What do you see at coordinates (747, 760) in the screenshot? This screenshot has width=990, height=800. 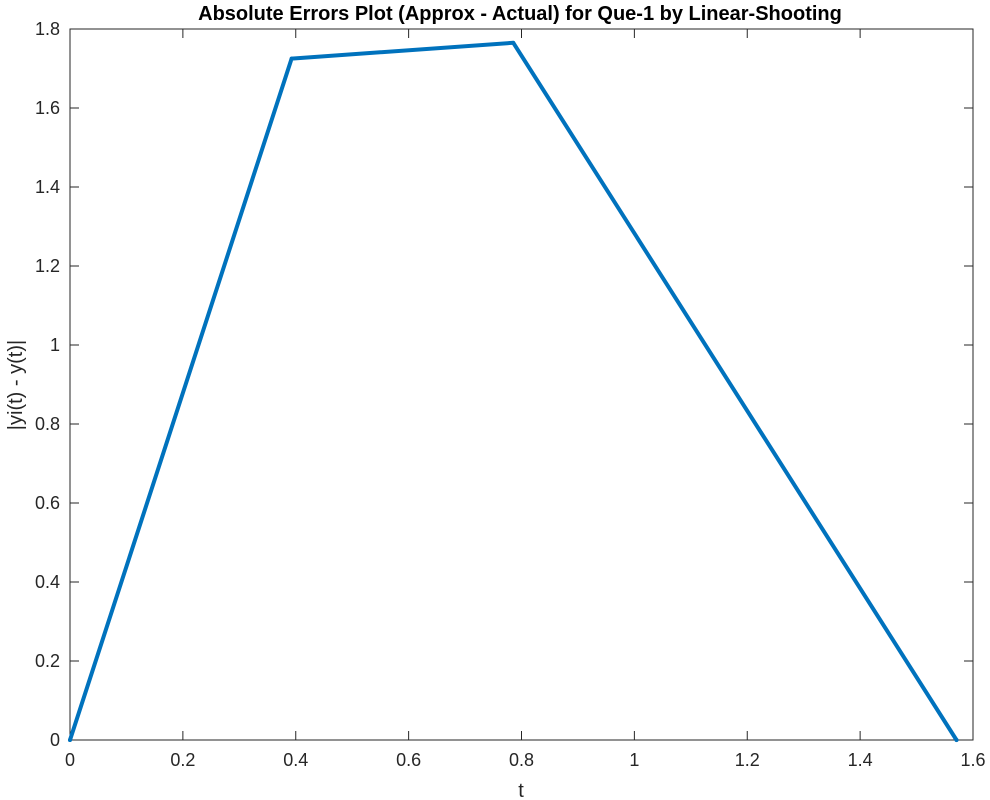 I see `x-tick-label: 1.2` at bounding box center [747, 760].